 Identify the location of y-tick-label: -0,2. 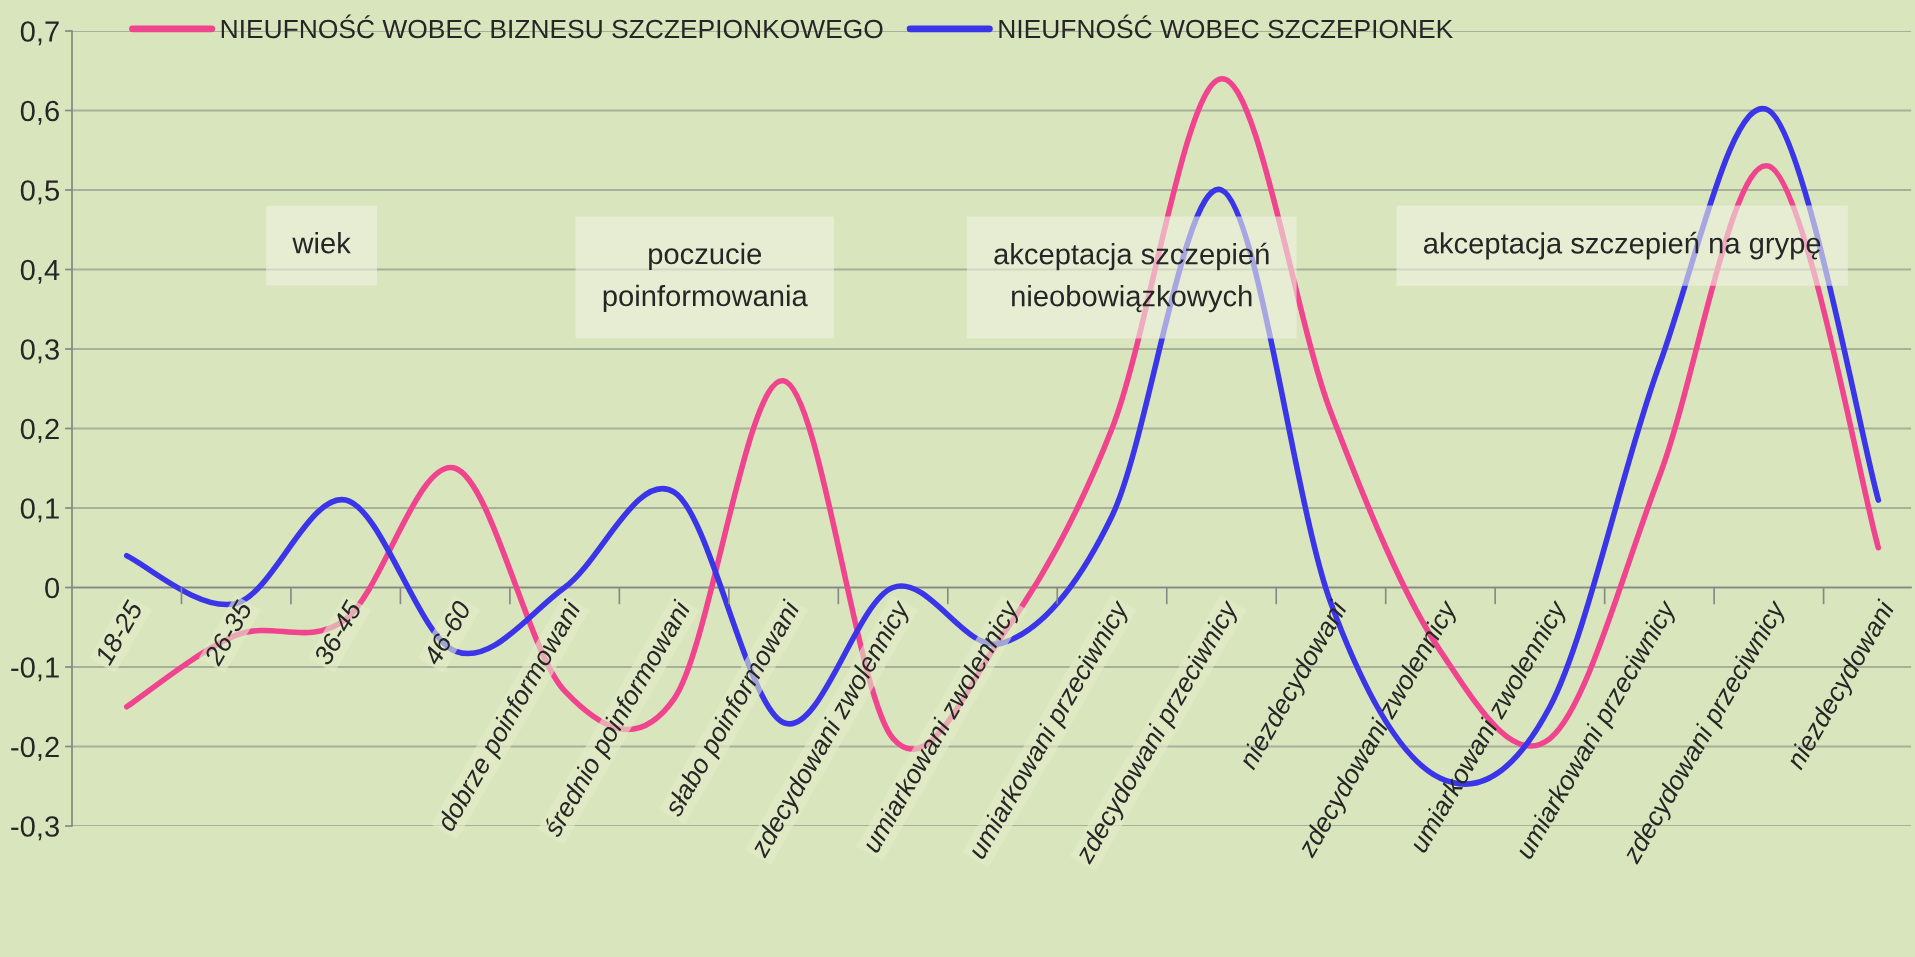
(35, 748).